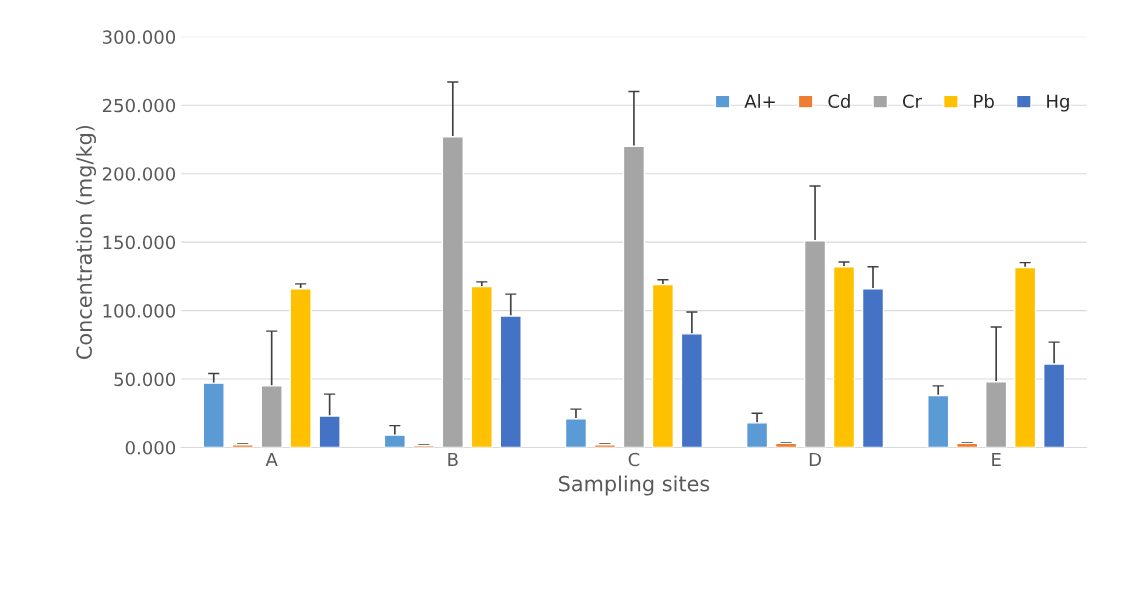  What do you see at coordinates (139, 105) in the screenshot?
I see `y-tick-label: 250.000` at bounding box center [139, 105].